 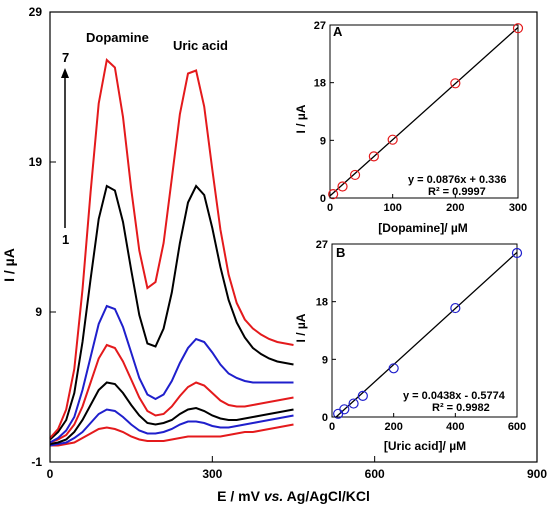 I want to click on inset-b-r2: R² = 0.9982, so click(x=461, y=408).